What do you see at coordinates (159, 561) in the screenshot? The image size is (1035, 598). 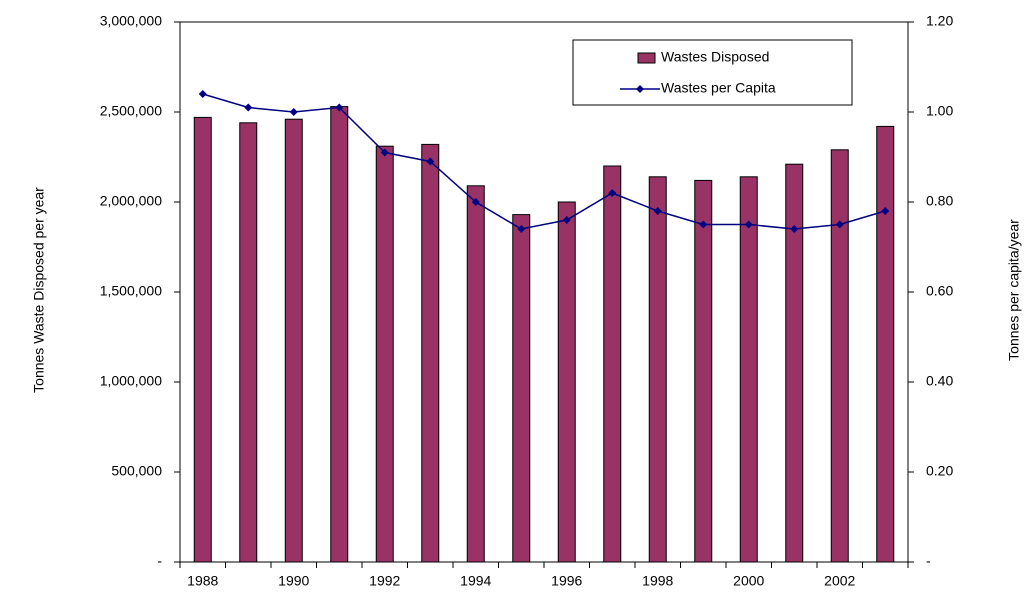 I see `y-tick-label: -` at bounding box center [159, 561].